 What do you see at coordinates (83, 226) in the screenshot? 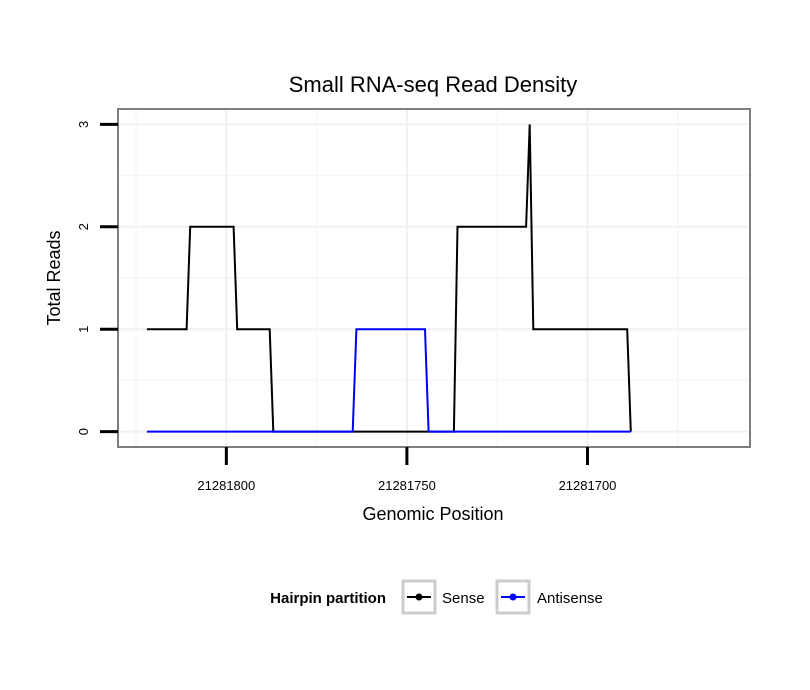
I see `y-tick-label: 2` at bounding box center [83, 226].